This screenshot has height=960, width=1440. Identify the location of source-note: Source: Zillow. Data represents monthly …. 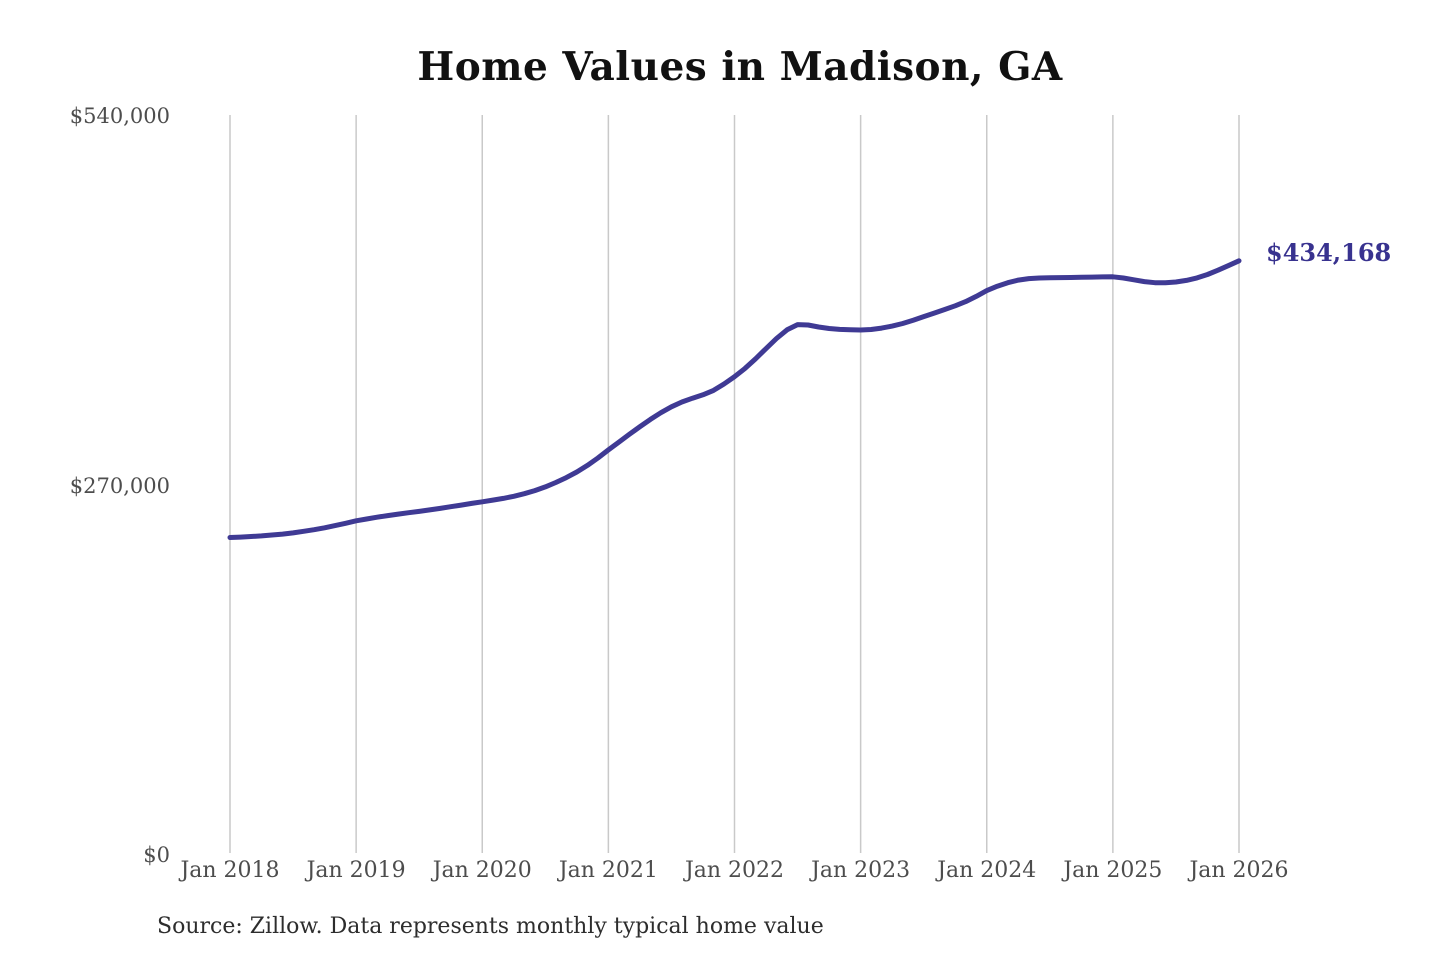
(490, 926).